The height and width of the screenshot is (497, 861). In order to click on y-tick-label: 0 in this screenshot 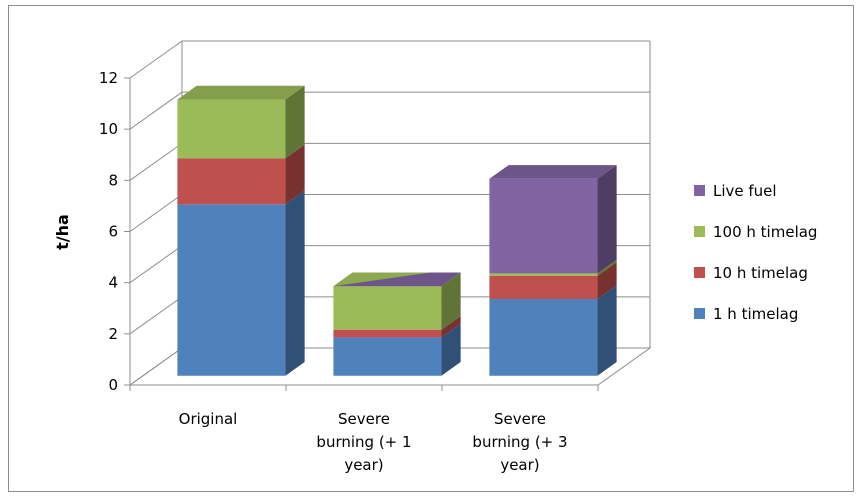, I will do `click(113, 385)`.